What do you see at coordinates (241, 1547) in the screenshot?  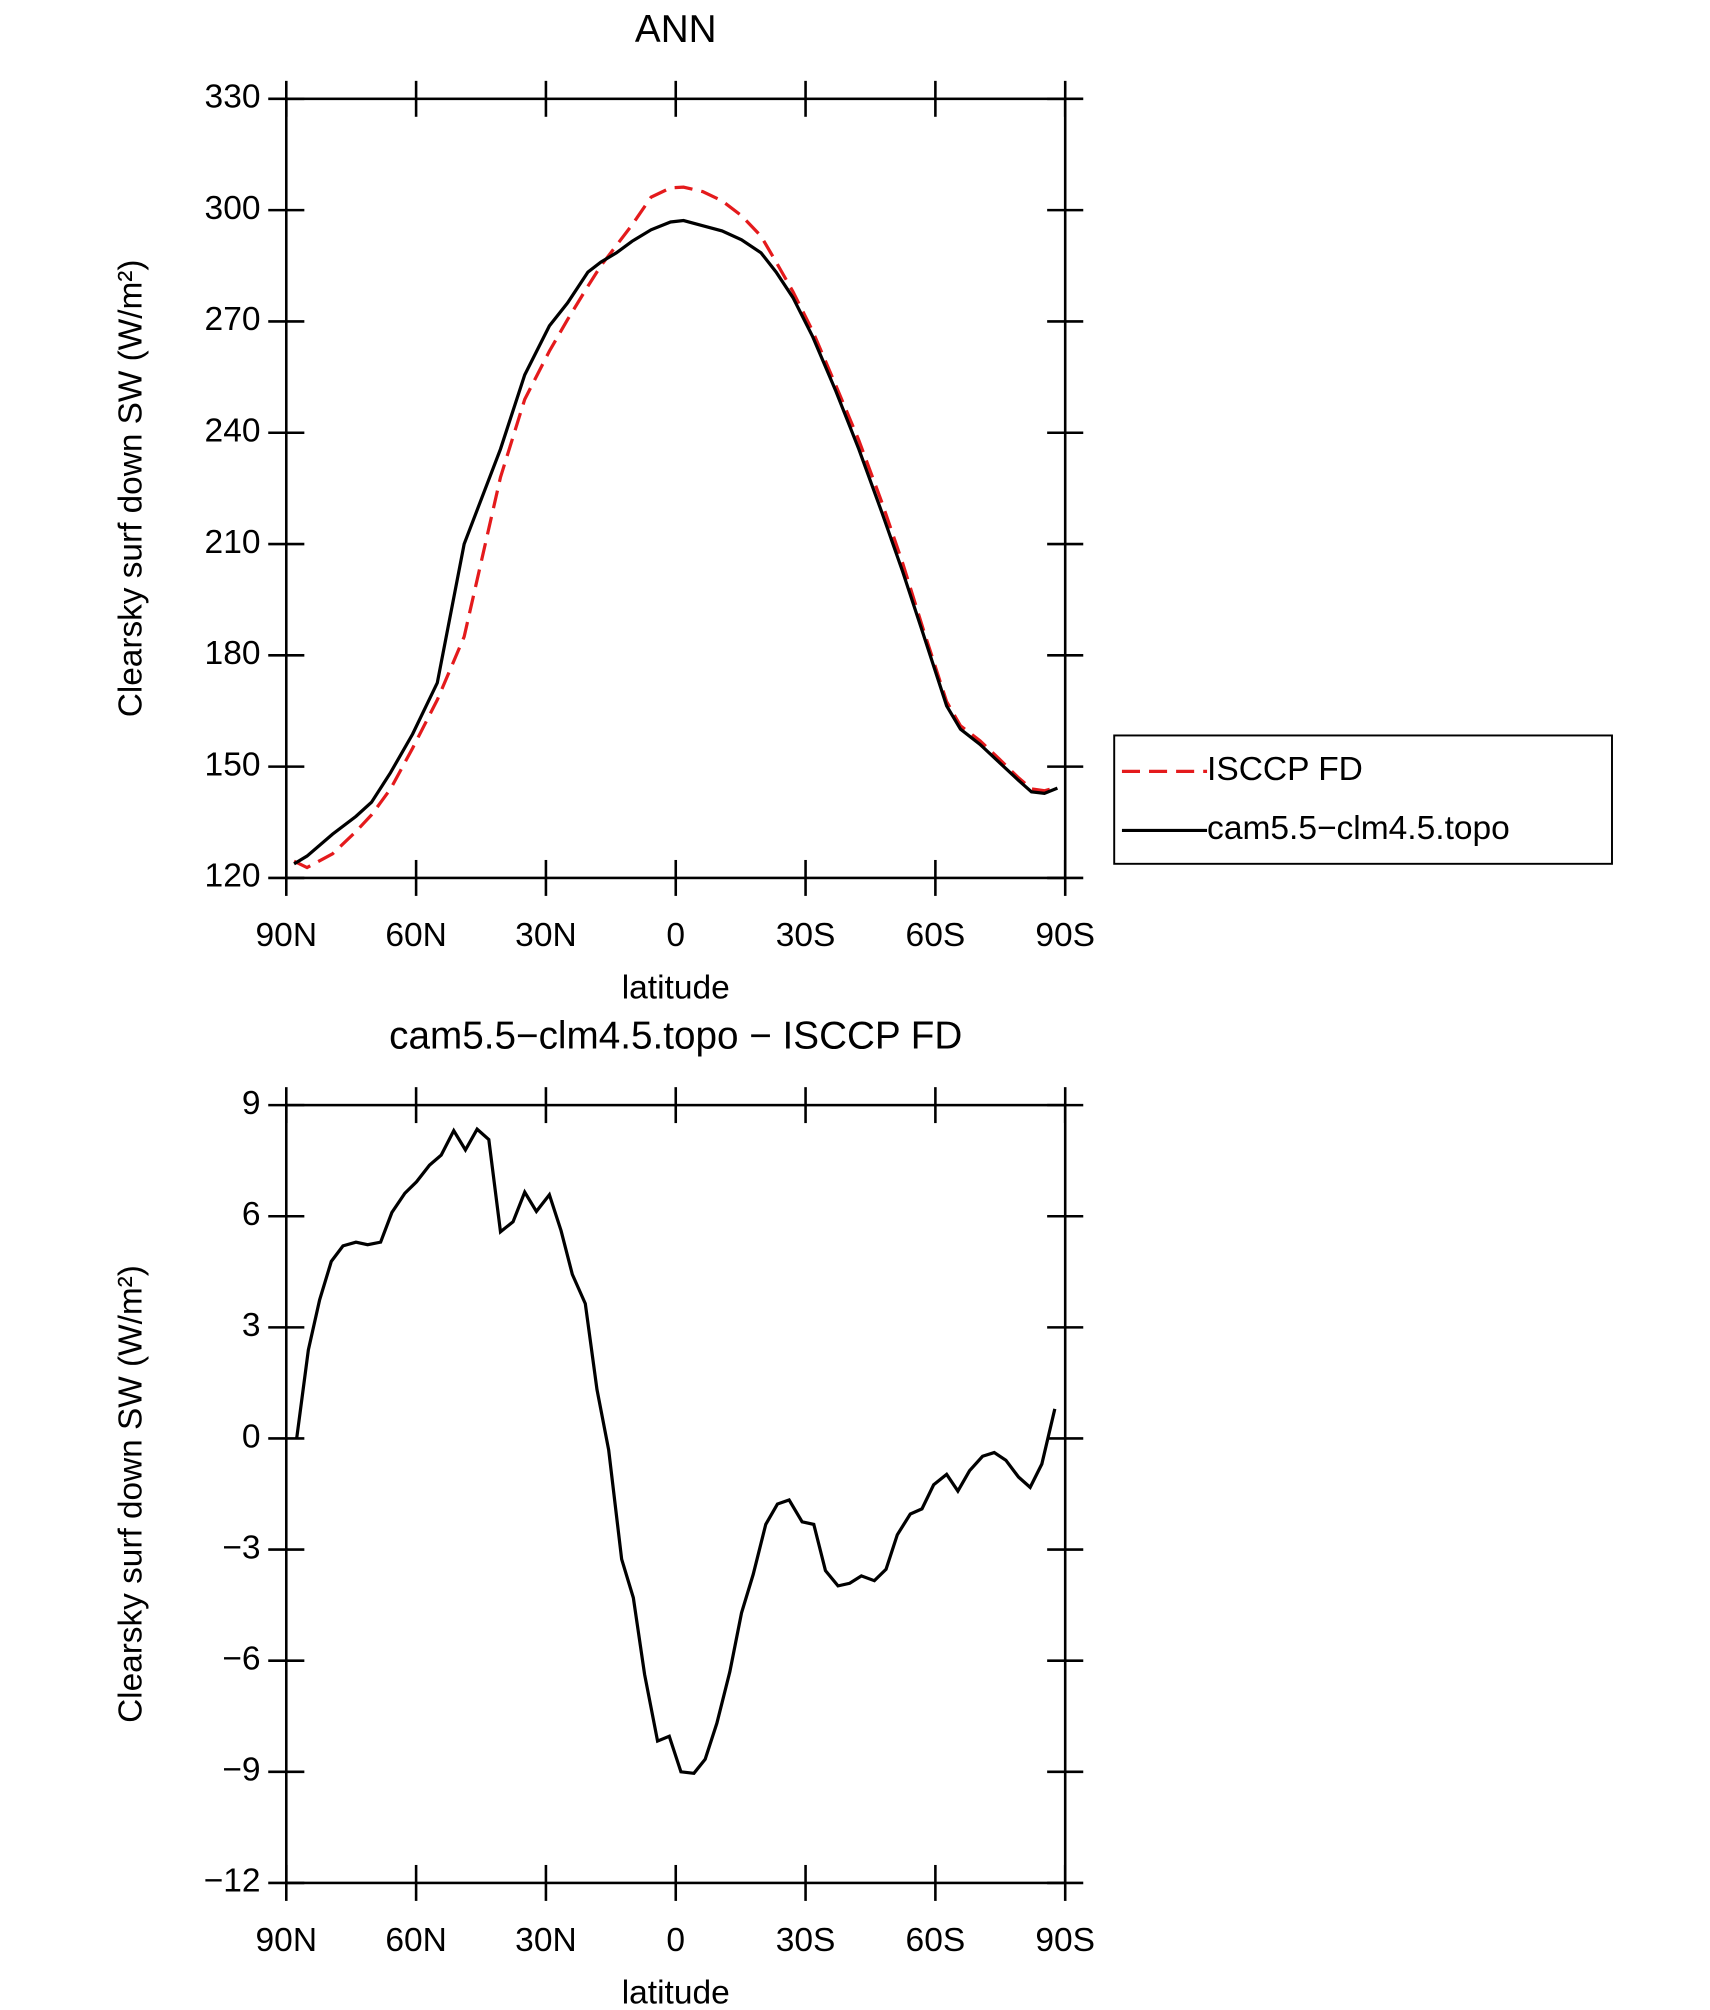 I see `y-tick-label: −3` at bounding box center [241, 1547].